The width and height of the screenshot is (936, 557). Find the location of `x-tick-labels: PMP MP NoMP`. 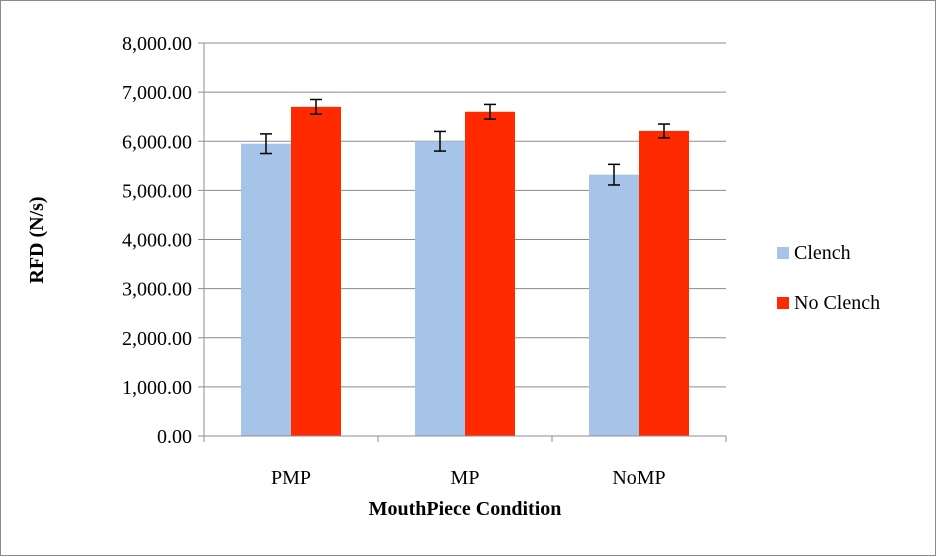

x-tick-labels: PMP MP NoMP is located at coordinates (468, 478).